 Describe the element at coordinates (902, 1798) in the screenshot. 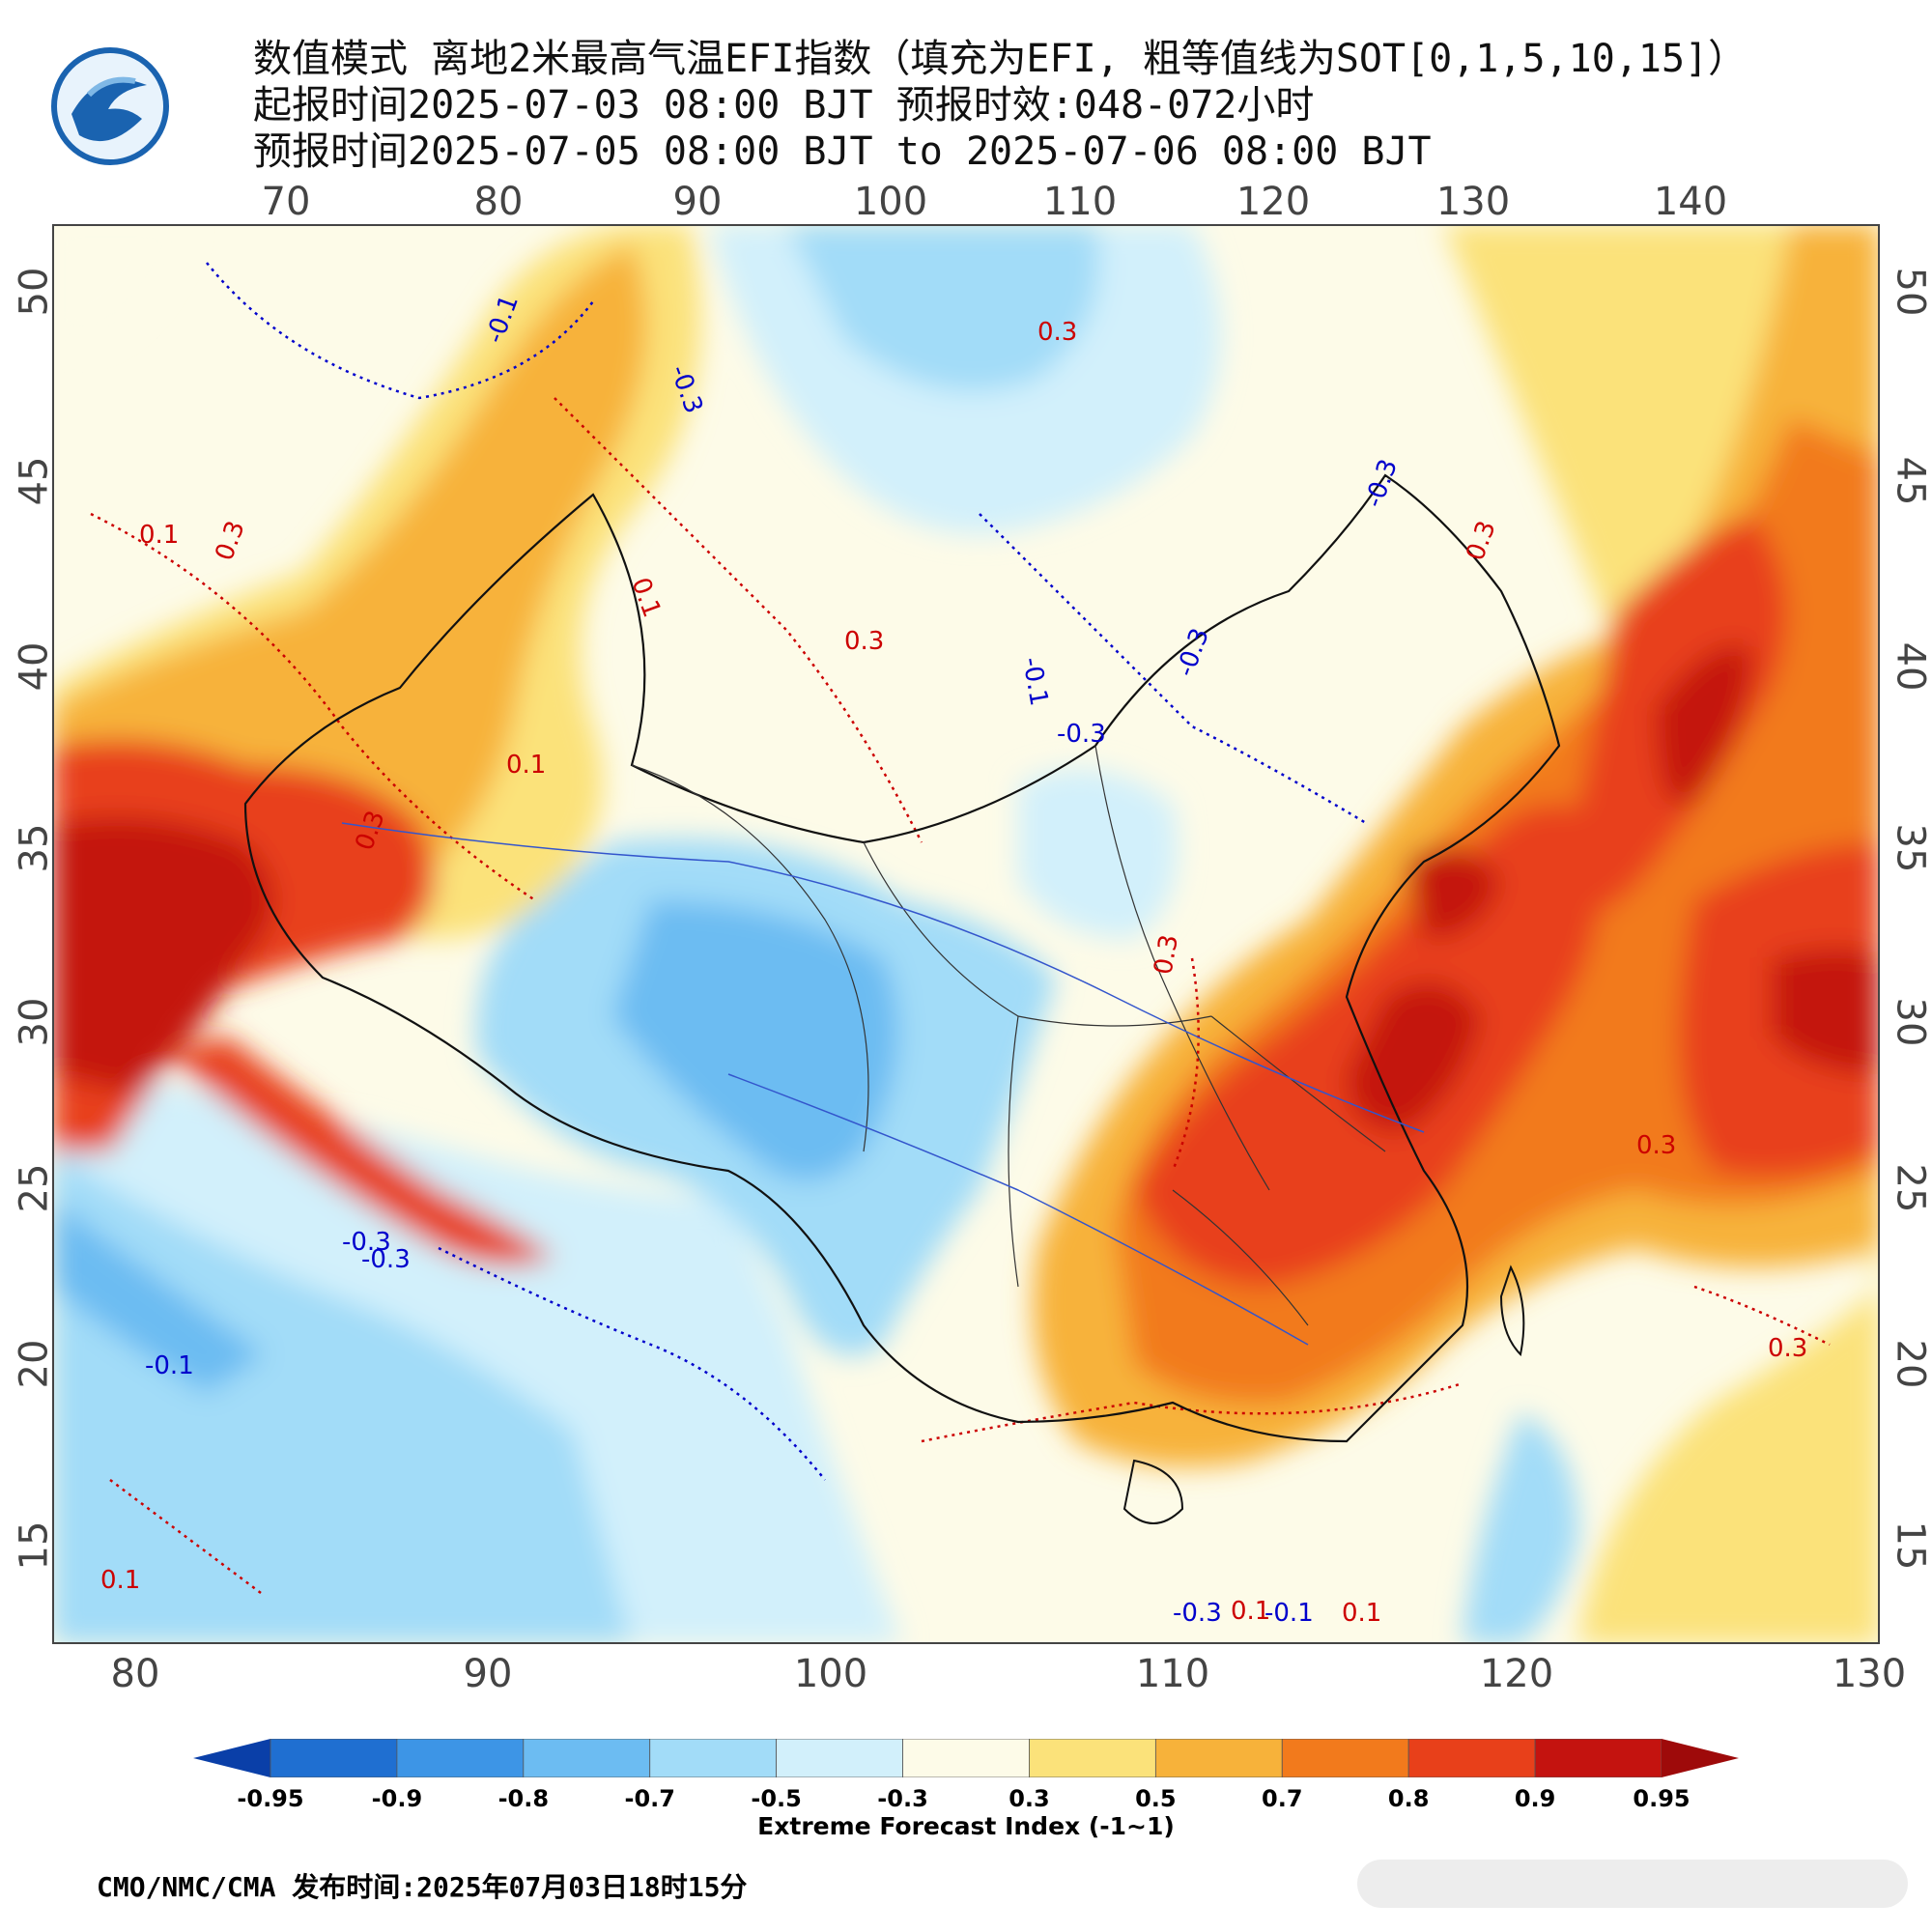

I see `colorbar-tick-label: -0.3` at that location.